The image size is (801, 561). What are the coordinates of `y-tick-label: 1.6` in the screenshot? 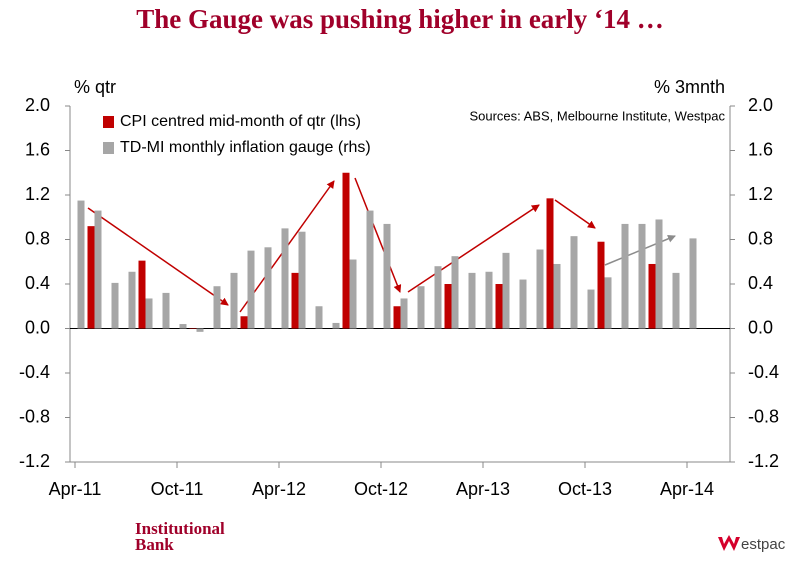 It's located at (37, 149).